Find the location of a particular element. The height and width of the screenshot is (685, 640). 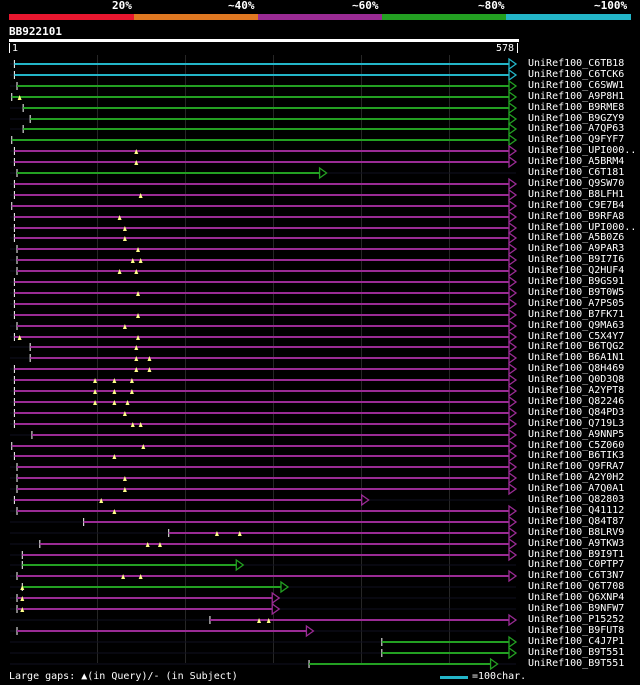

hit-label: UniRef100_B7FK71 is located at coordinates (576, 314).